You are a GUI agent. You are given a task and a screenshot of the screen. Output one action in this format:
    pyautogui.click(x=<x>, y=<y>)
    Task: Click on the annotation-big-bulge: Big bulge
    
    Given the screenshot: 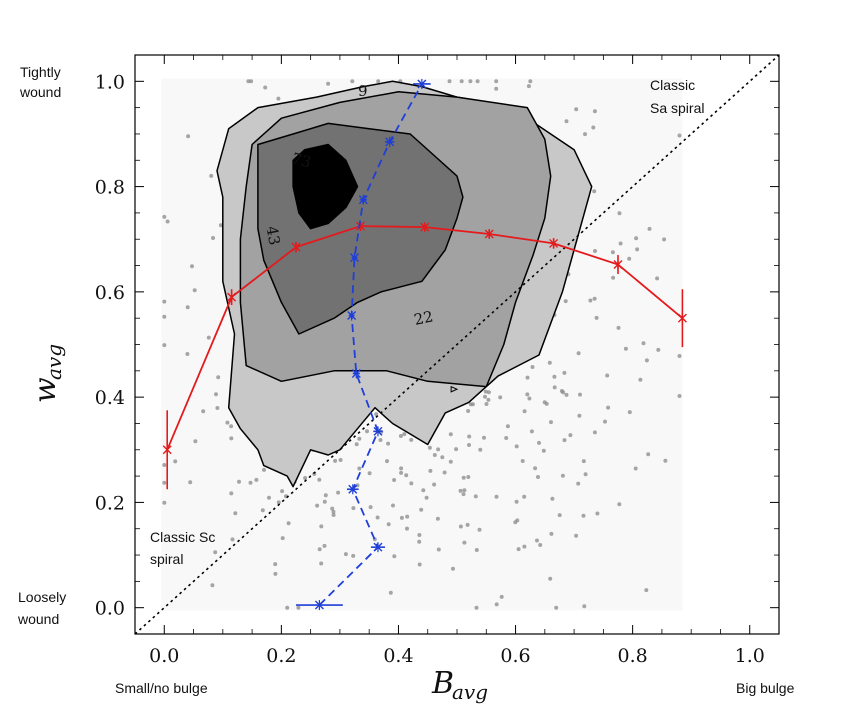 What is the action you would take?
    pyautogui.click(x=765, y=688)
    